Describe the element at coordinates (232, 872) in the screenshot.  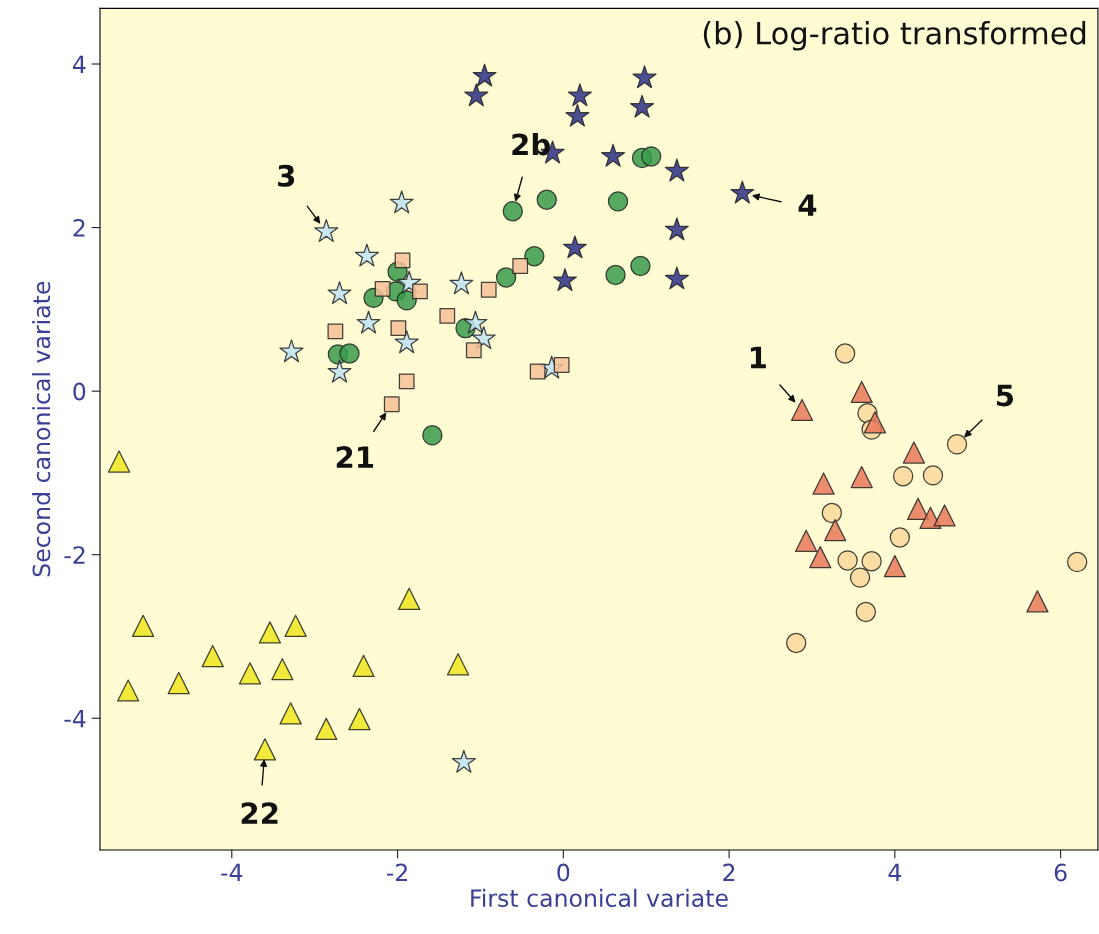
I see `x-tick-label: -4` at that location.